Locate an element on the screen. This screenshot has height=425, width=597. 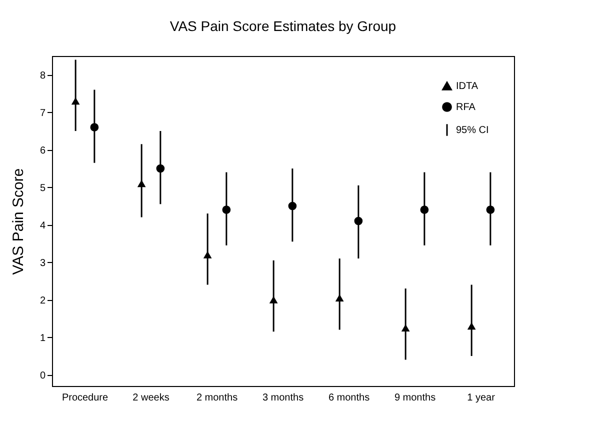
x-tick-label: 2 months is located at coordinates (217, 398).